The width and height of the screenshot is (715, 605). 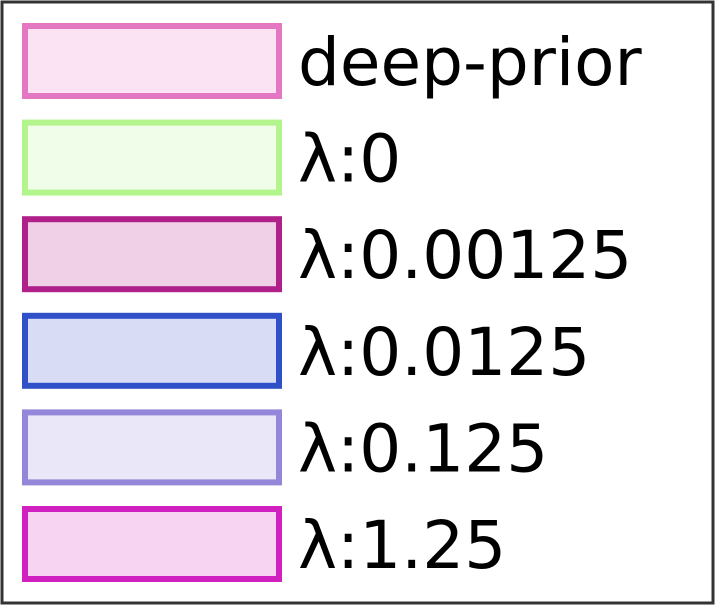 I want to click on legend-label: λ:0, so click(x=349, y=159).